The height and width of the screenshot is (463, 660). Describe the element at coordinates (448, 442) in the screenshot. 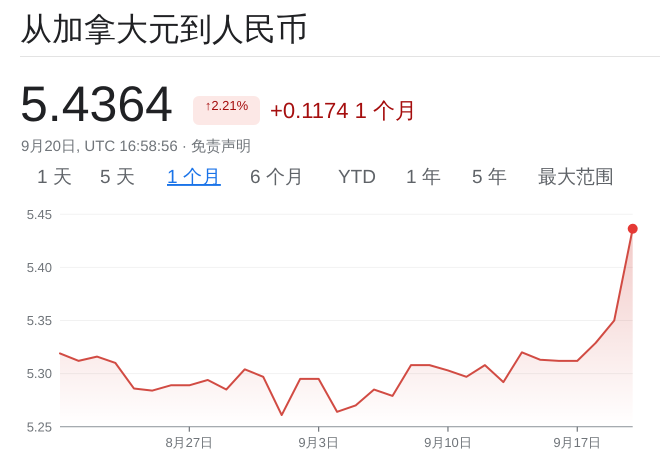

I see `x-tick-label: 9月10日` at that location.